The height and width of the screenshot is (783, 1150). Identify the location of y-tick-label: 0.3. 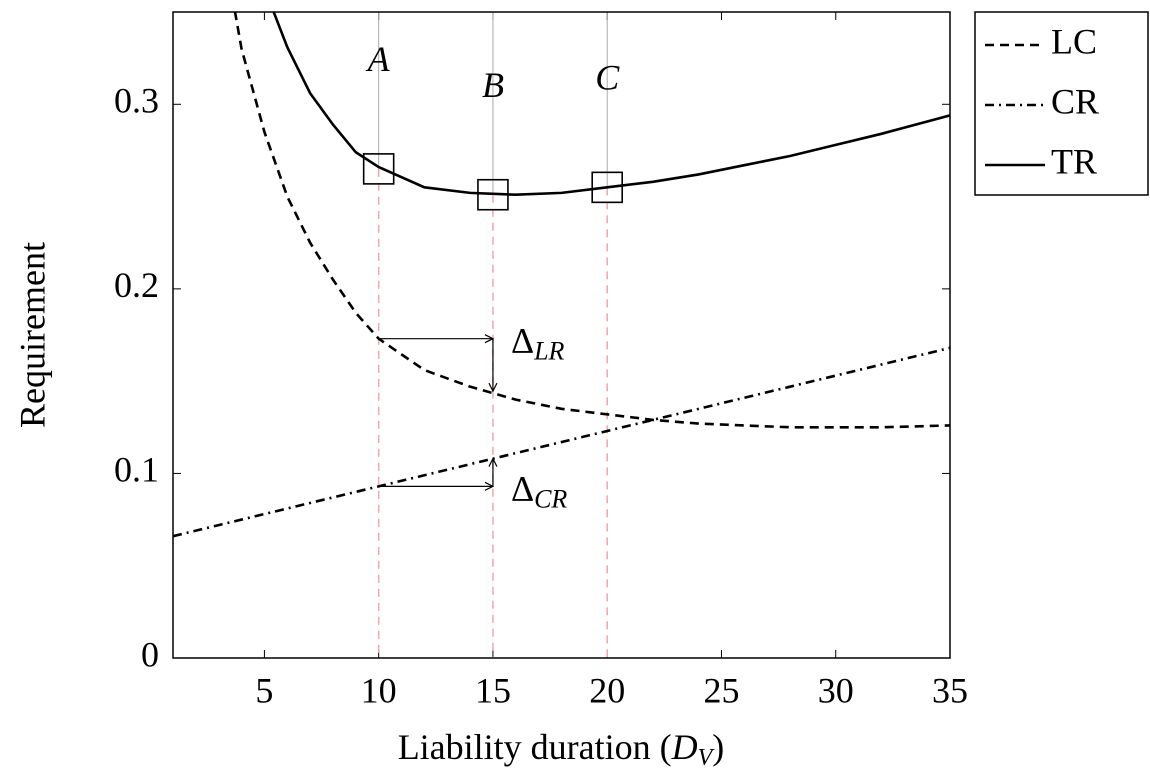
(136, 101).